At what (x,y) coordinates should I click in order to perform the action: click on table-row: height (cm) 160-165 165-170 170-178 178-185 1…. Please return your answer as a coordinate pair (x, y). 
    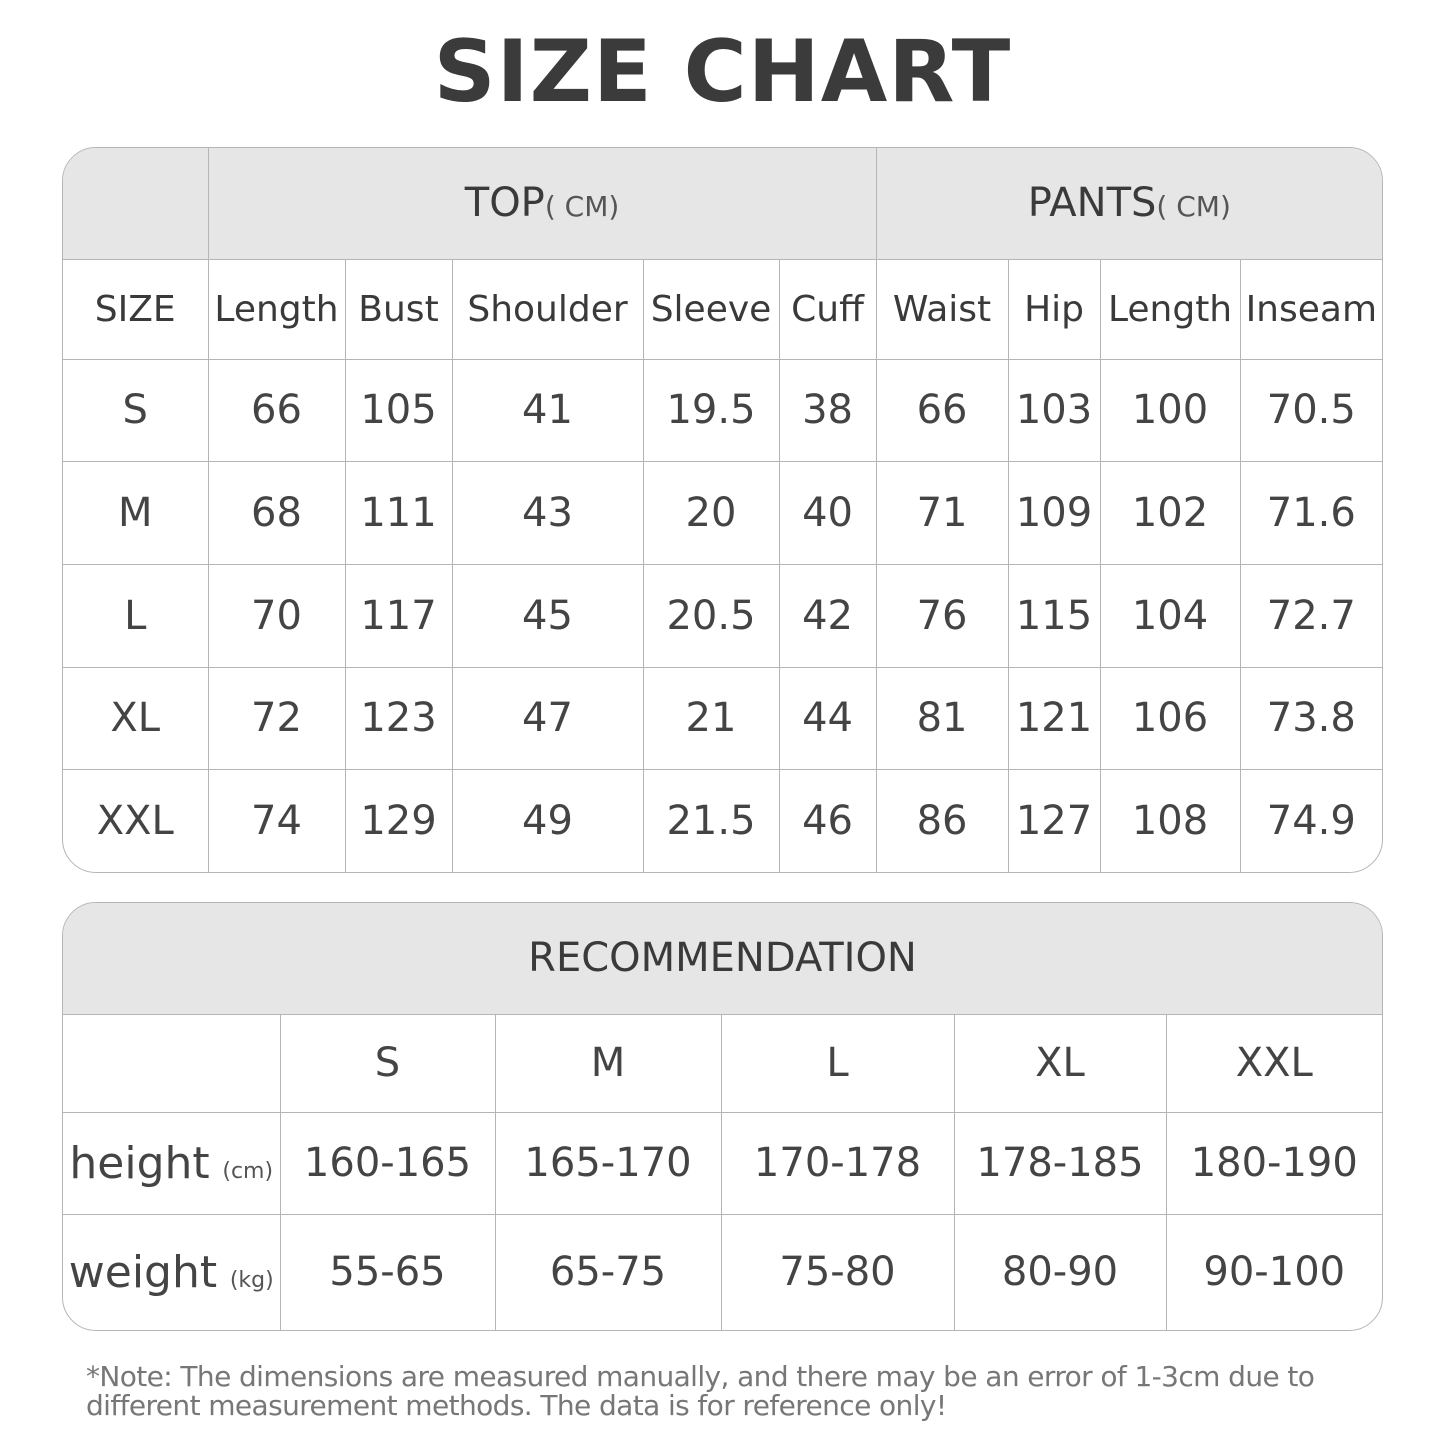
    Looking at the image, I should click on (722, 1163).